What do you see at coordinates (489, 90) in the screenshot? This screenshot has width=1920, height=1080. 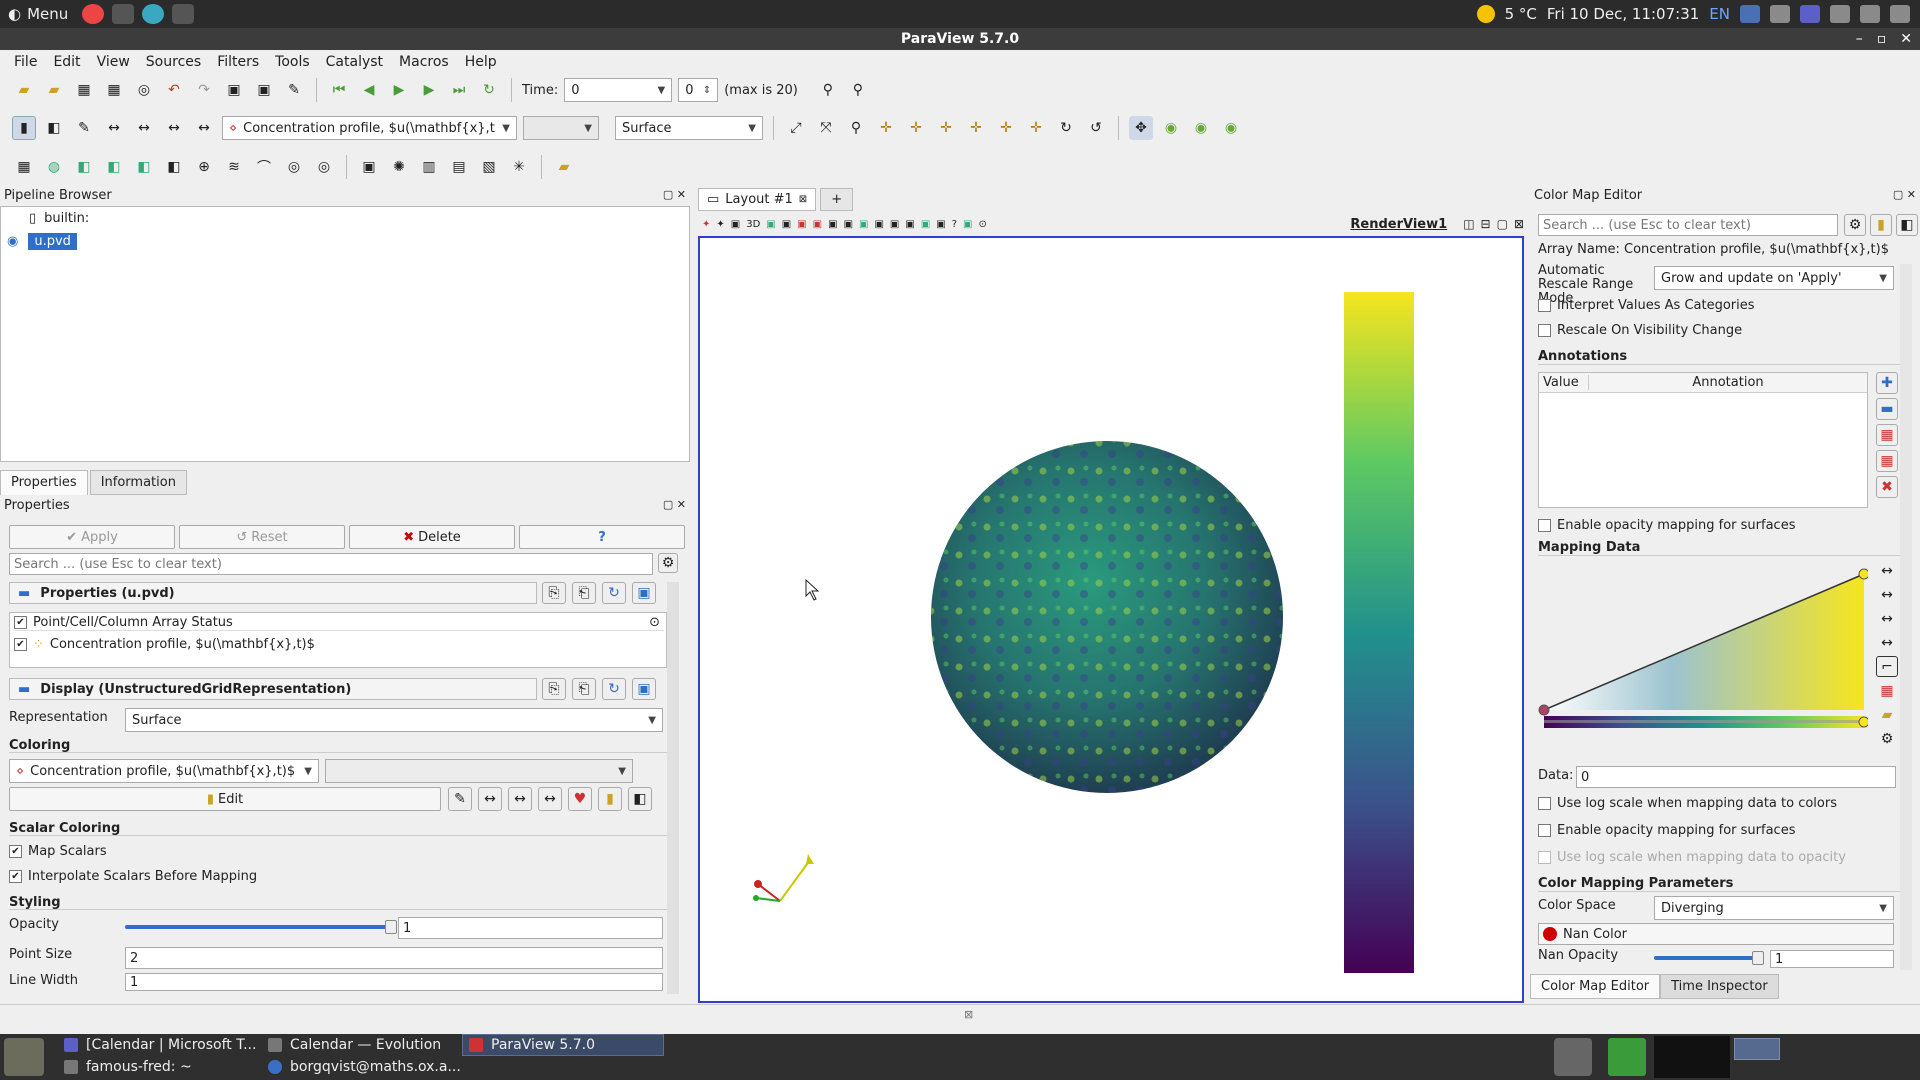 I see `loop-icon: ↻` at bounding box center [489, 90].